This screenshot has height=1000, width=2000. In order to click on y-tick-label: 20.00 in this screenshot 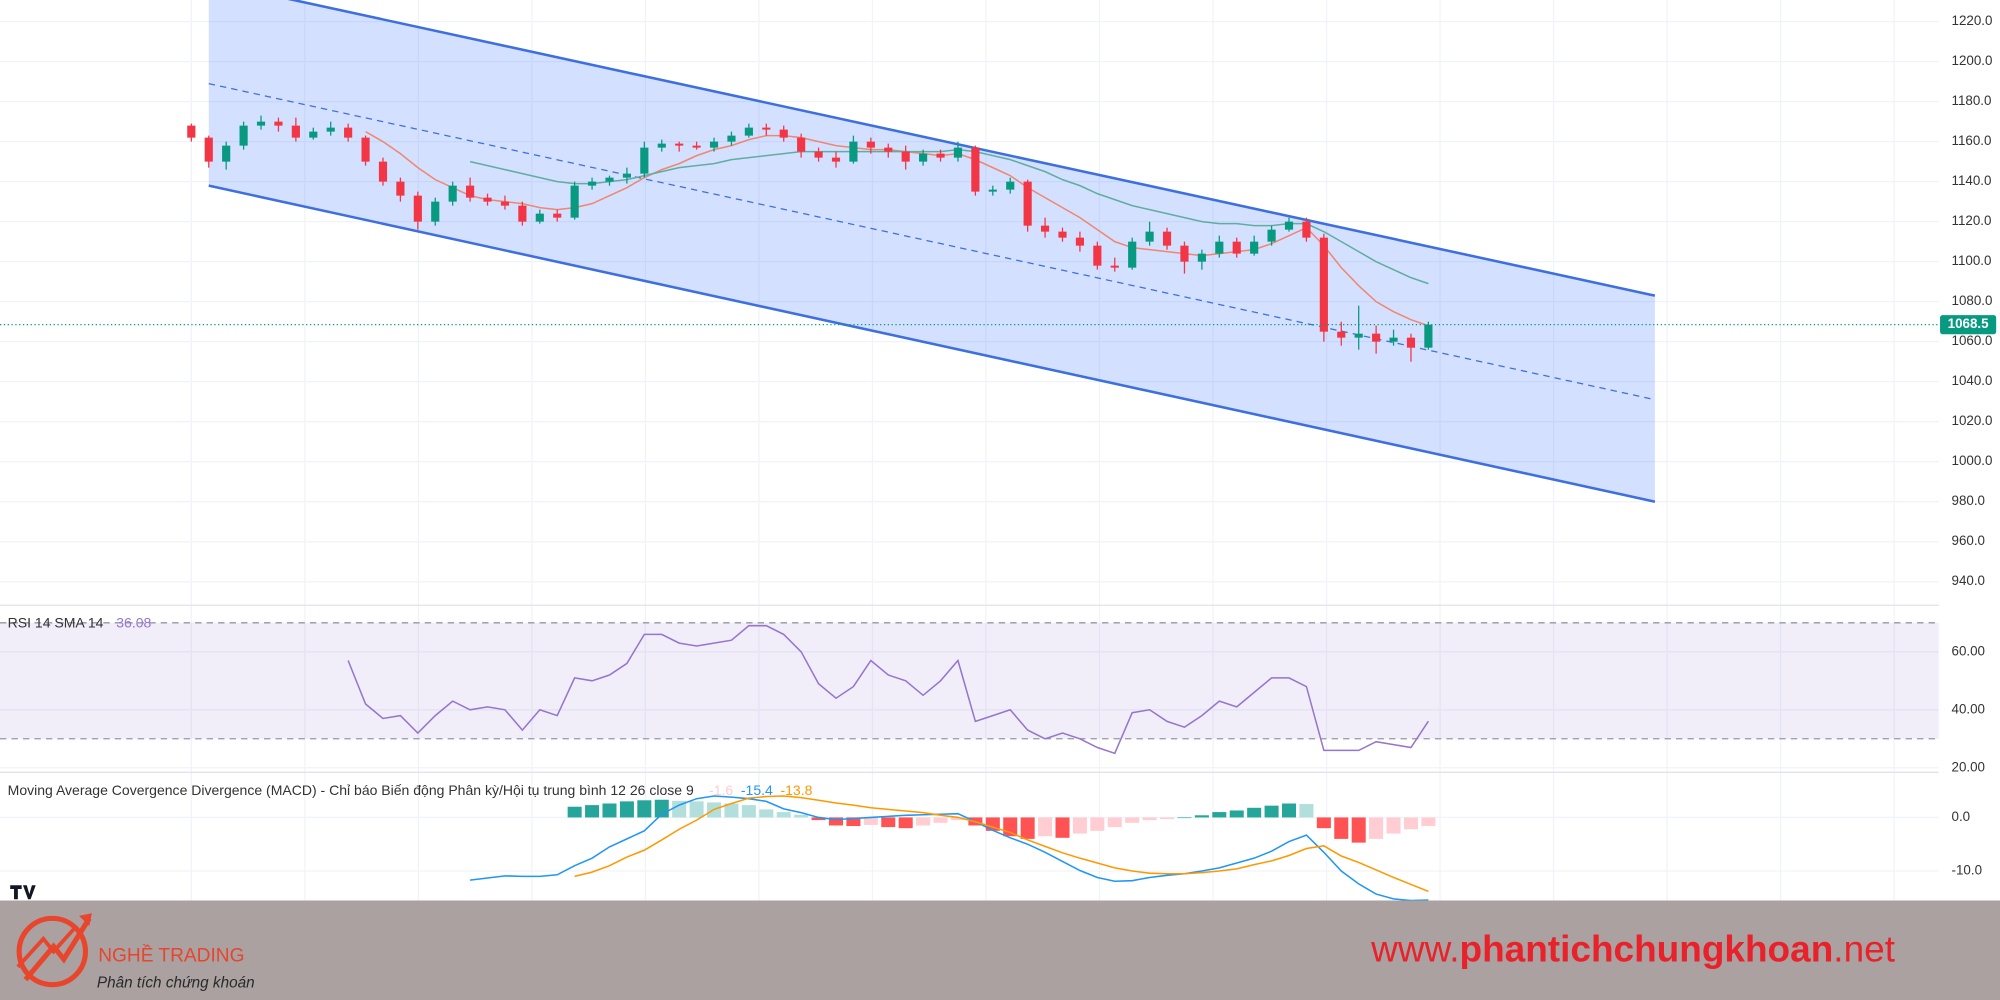, I will do `click(1968, 766)`.